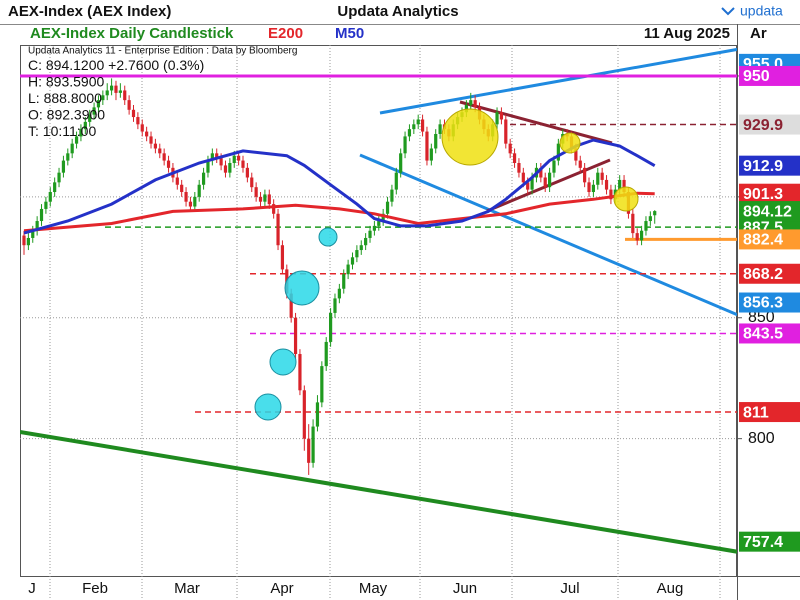 The image size is (800, 600). What do you see at coordinates (728, 11) in the screenshot?
I see `logo-icon` at bounding box center [728, 11].